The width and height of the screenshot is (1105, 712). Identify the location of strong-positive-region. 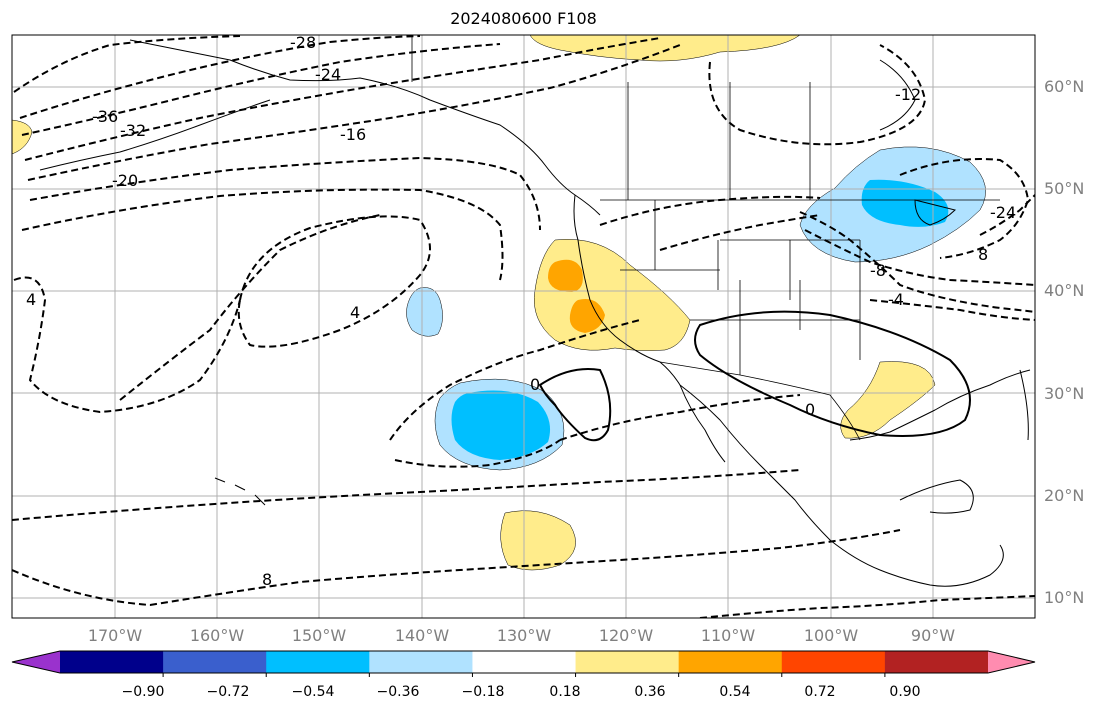
(565, 275).